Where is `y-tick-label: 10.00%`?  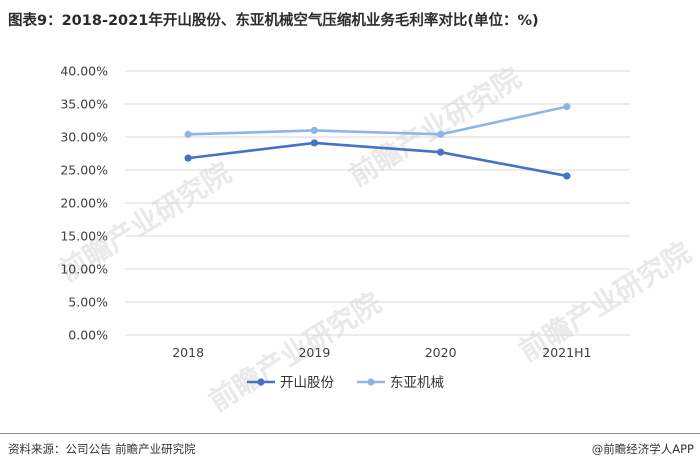 y-tick-label: 10.00% is located at coordinates (84, 269).